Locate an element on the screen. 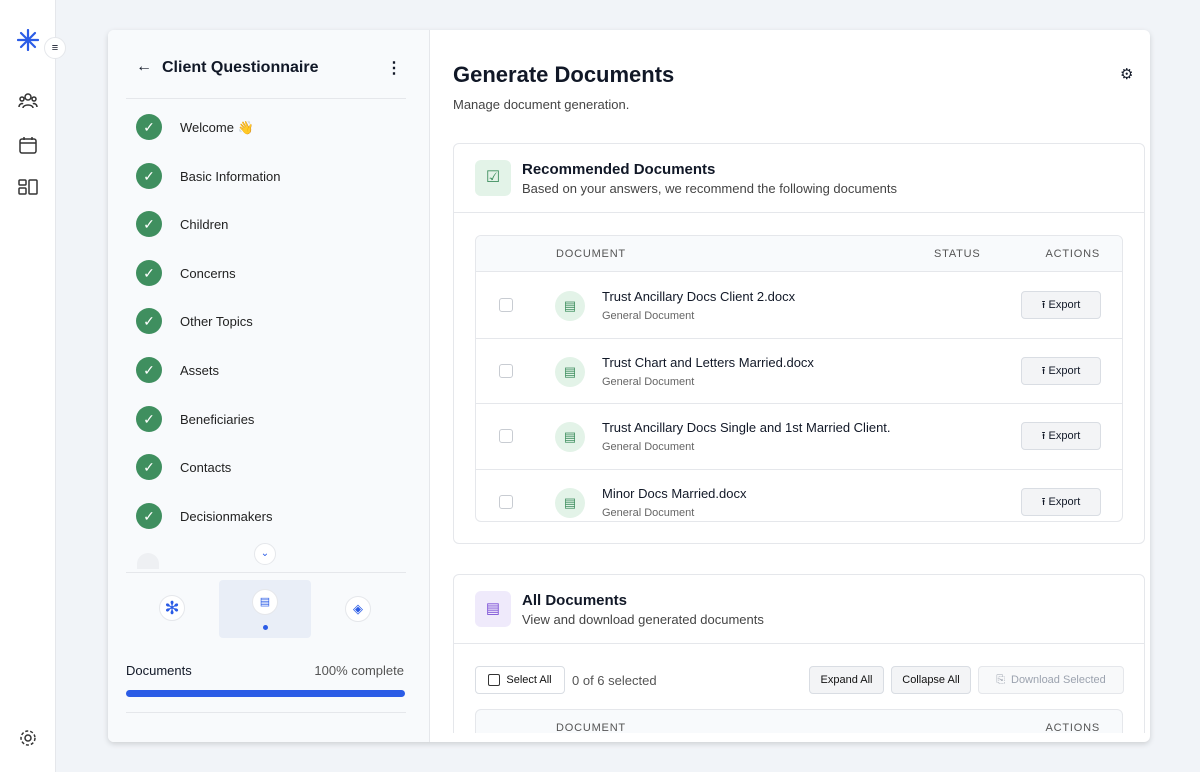 Image resolution: width=1200 pixels, height=772 pixels. tab-indicator is located at coordinates (265, 627).